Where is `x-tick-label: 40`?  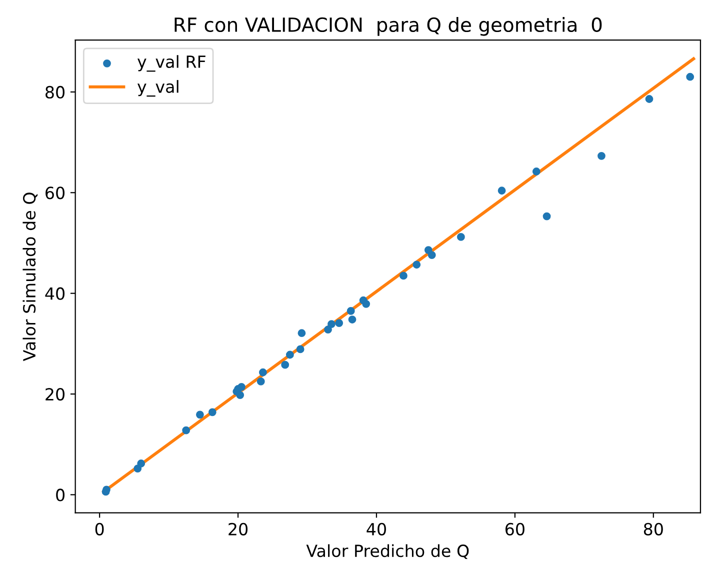 x-tick-label: 40 is located at coordinates (376, 529).